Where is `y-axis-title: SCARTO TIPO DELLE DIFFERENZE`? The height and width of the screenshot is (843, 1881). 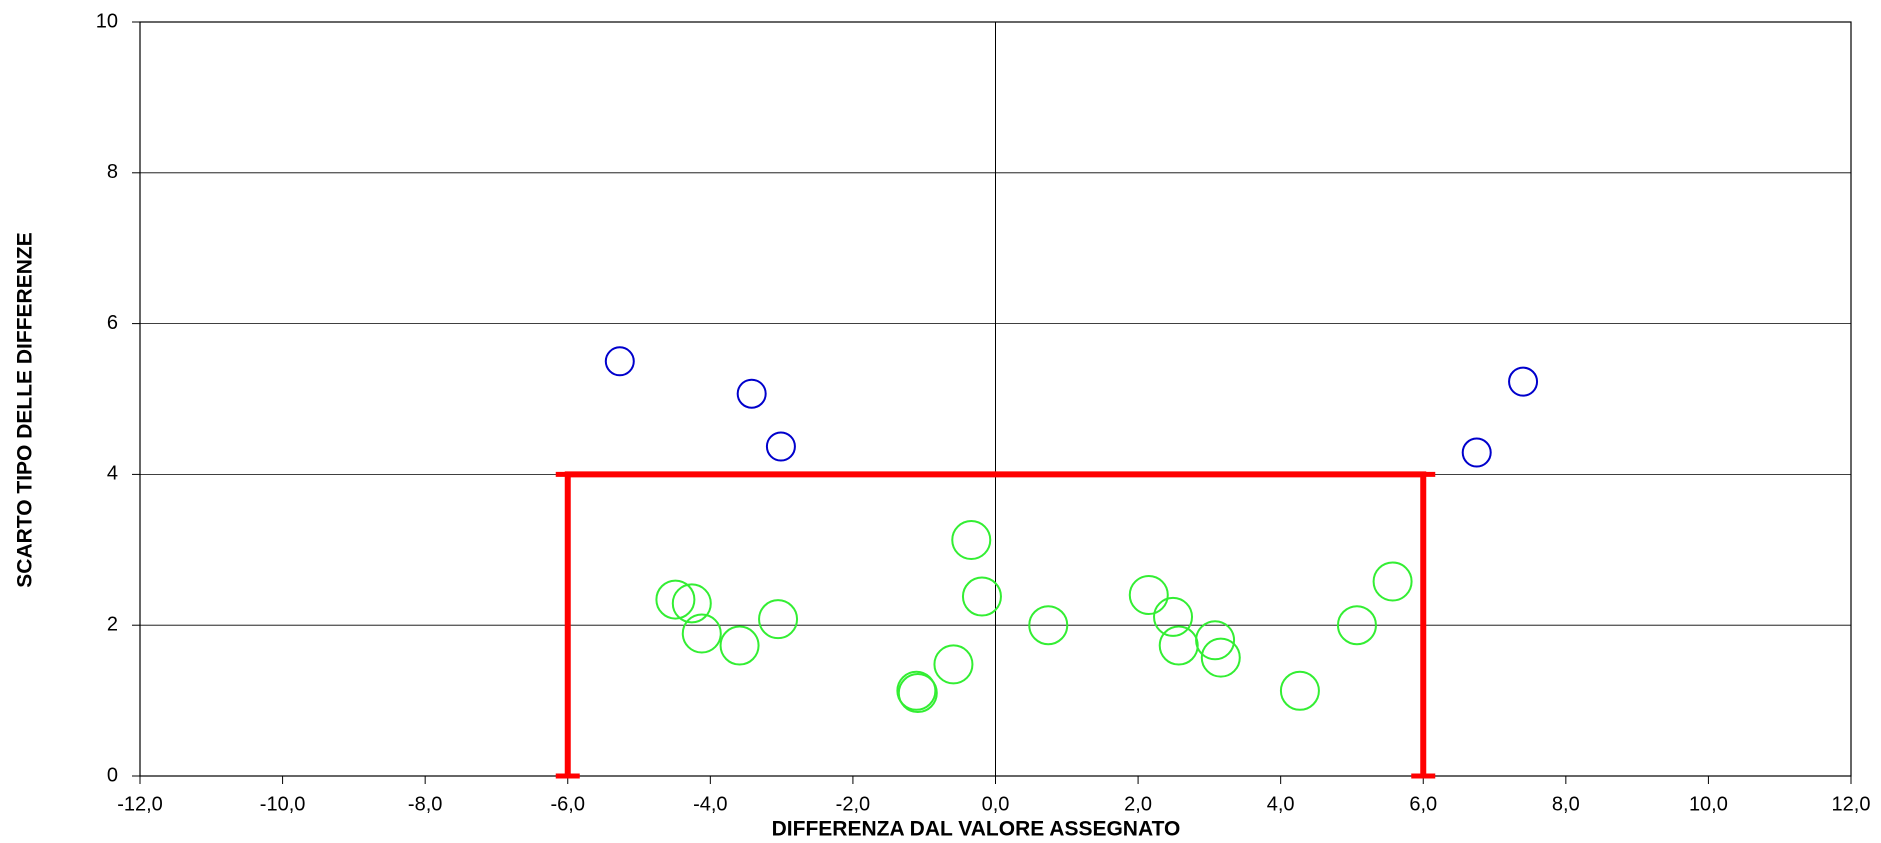
y-axis-title: SCARTO TIPO DELLE DIFFERENZE is located at coordinates (25, 409).